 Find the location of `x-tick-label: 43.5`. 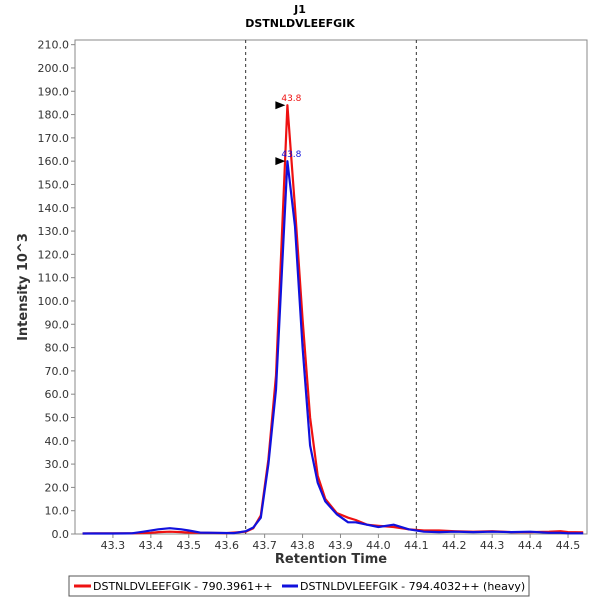

x-tick-label: 43.5 is located at coordinates (189, 545).